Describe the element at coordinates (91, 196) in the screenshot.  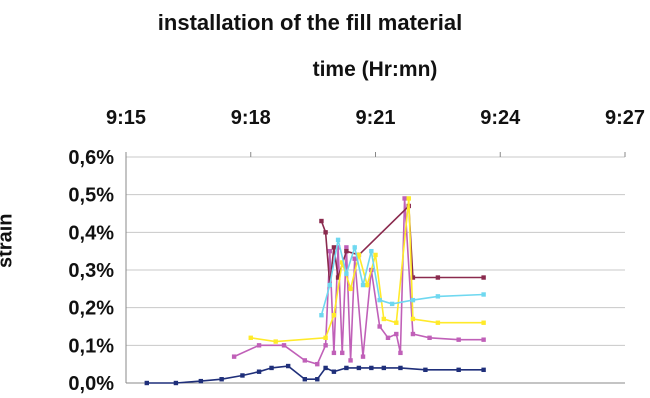
I see `y-tick-label: 0,5%` at that location.